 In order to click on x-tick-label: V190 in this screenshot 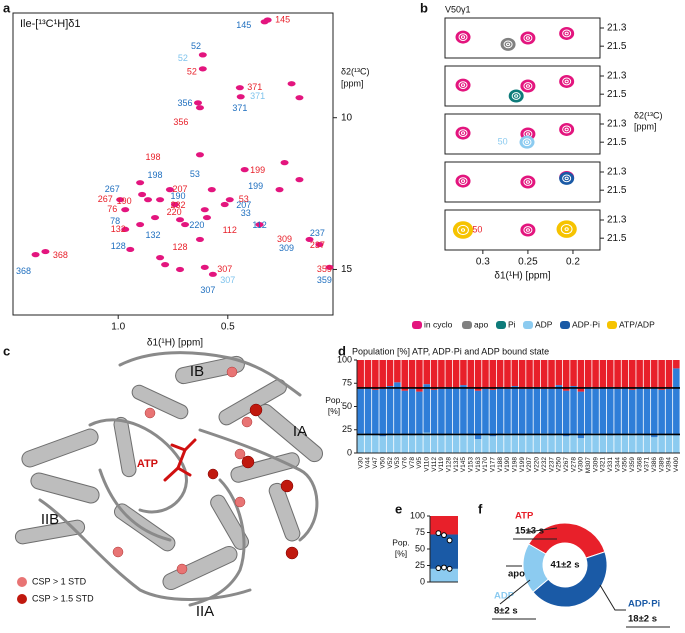, I will do `click(507, 465)`.